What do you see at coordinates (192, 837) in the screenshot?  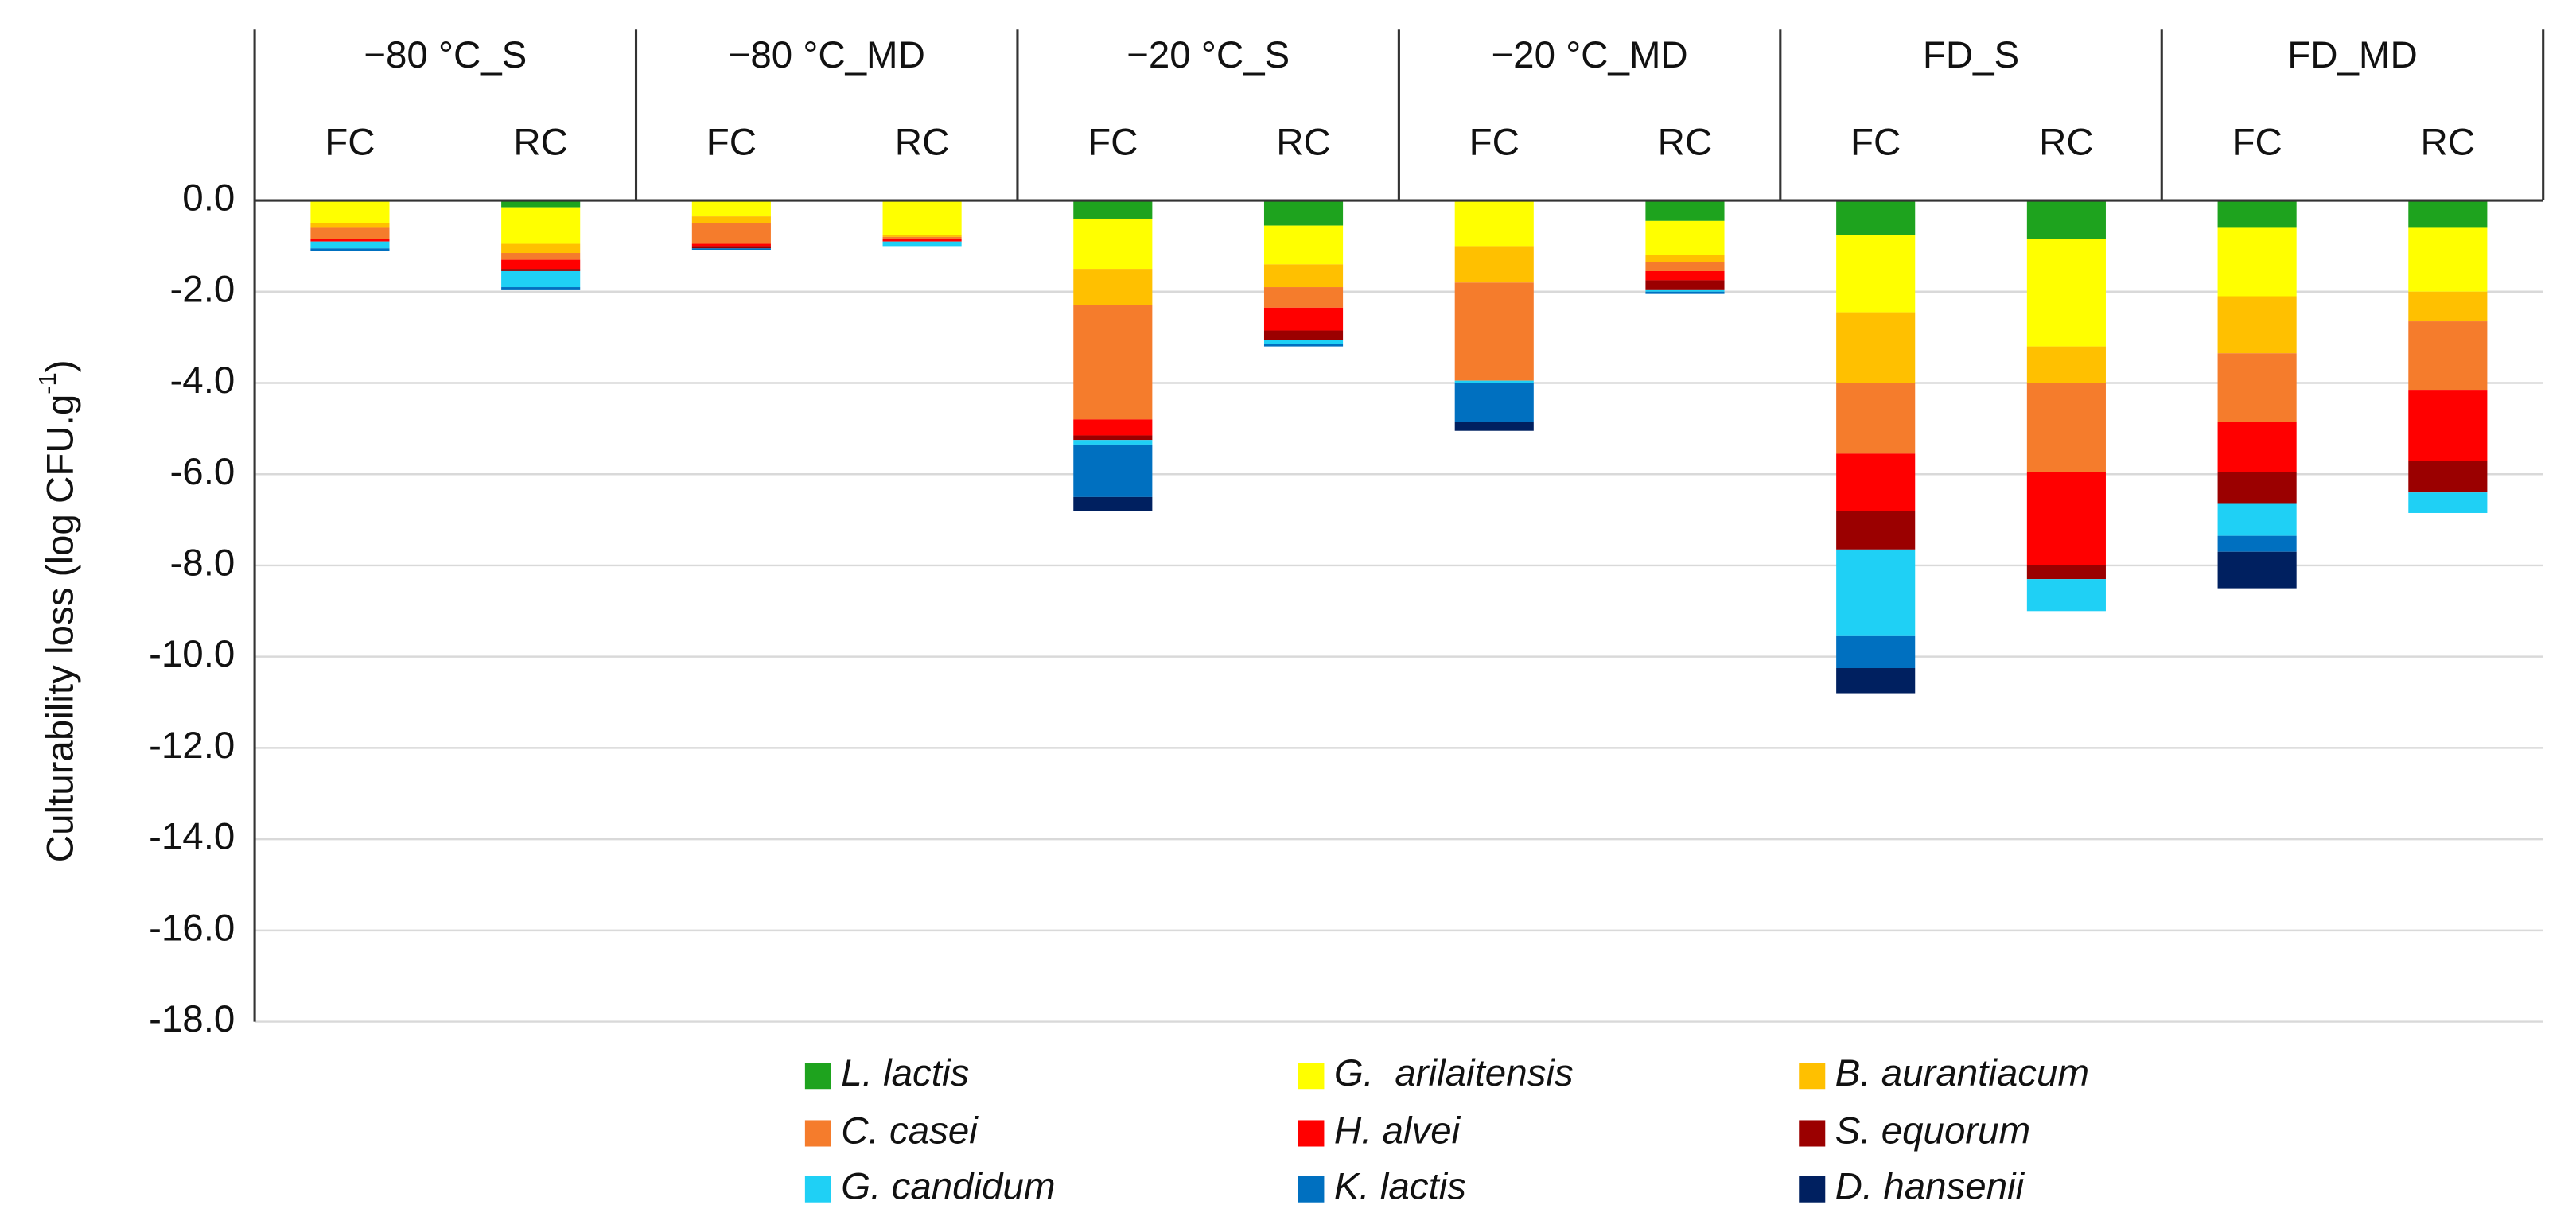 I see `y-tick-label: -14.0` at bounding box center [192, 837].